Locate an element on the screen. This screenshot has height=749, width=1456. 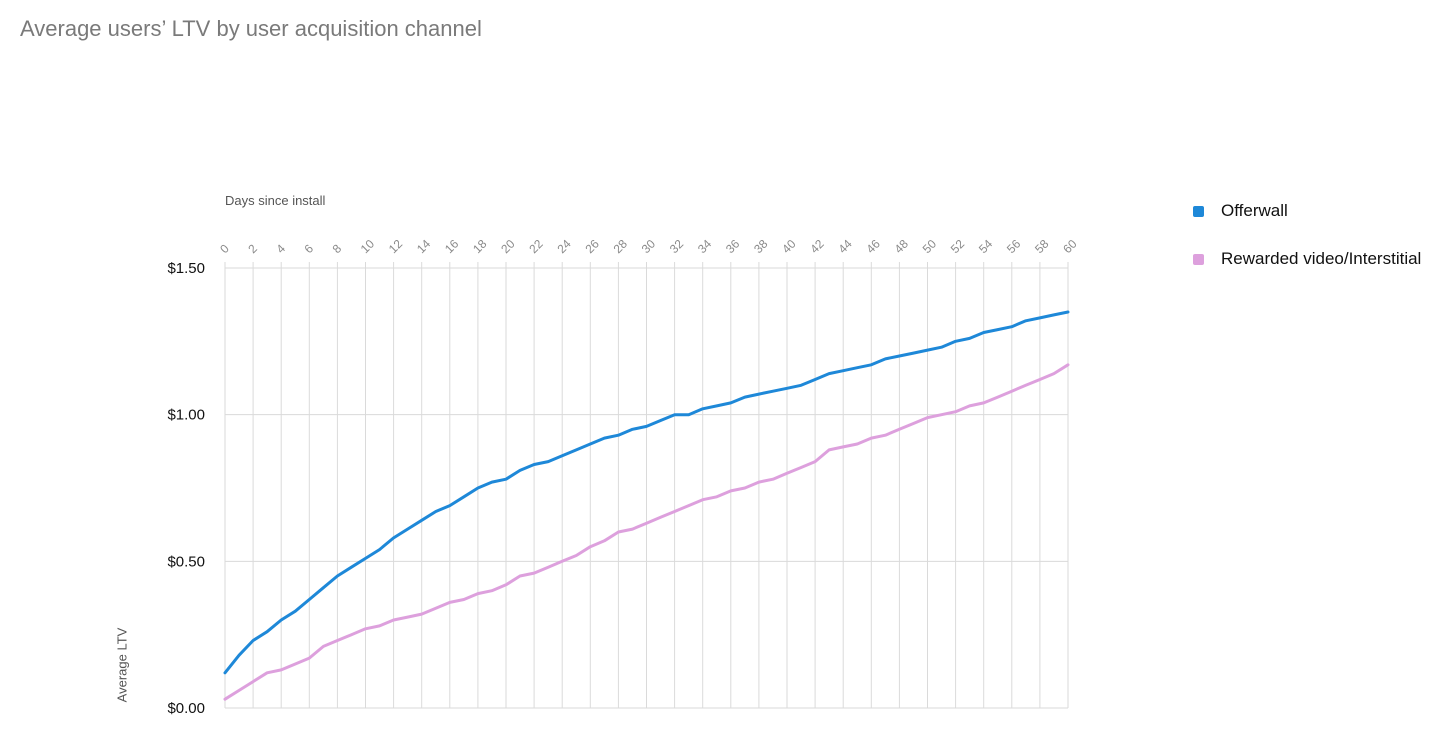
x-tick-label: 42 is located at coordinates (817, 247).